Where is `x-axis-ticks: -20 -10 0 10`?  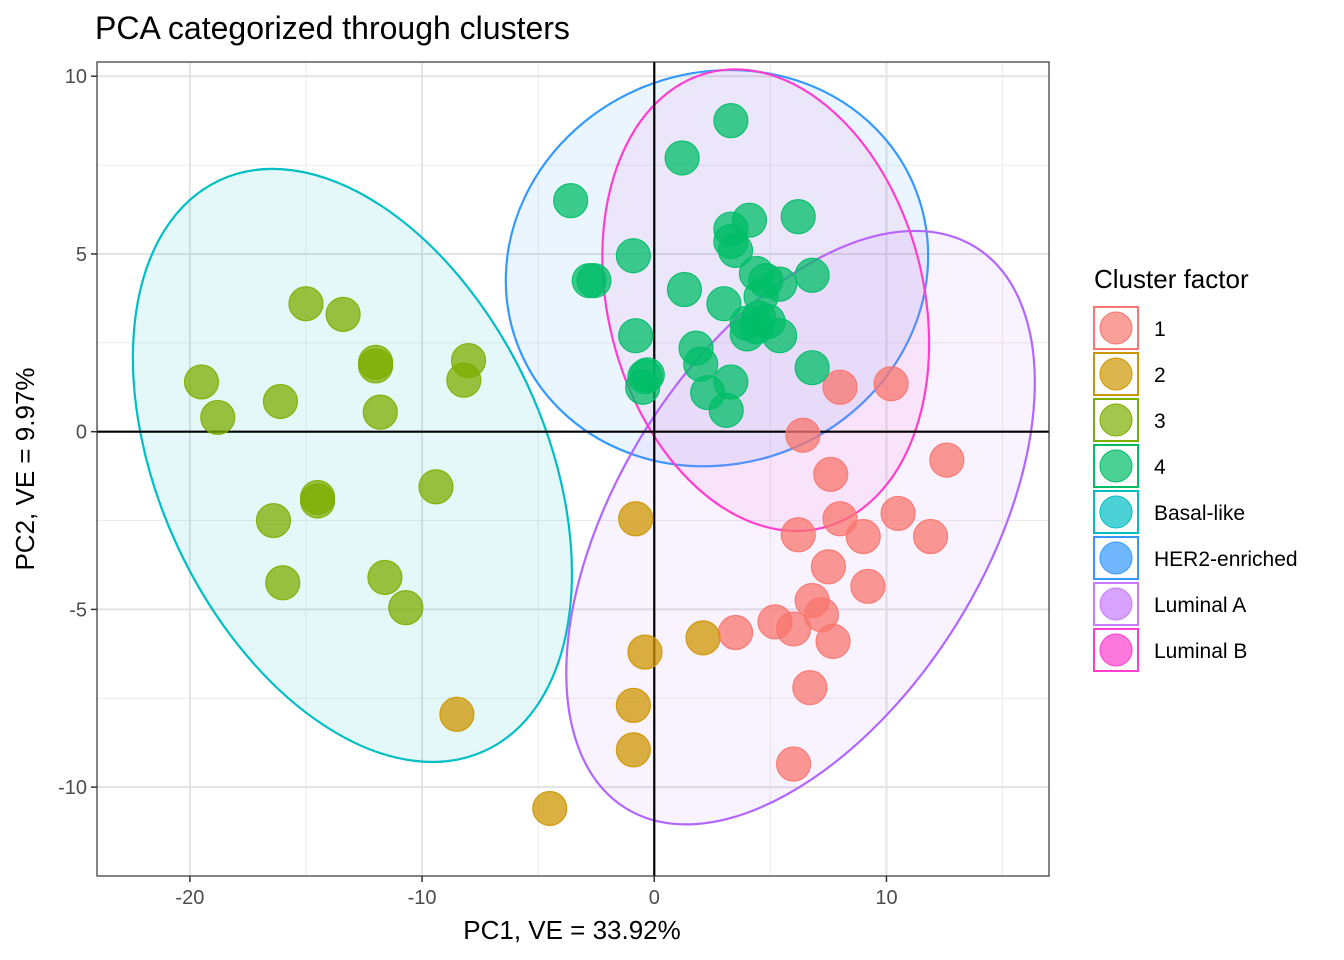
x-axis-ticks: -20 -10 0 10 is located at coordinates (536, 892).